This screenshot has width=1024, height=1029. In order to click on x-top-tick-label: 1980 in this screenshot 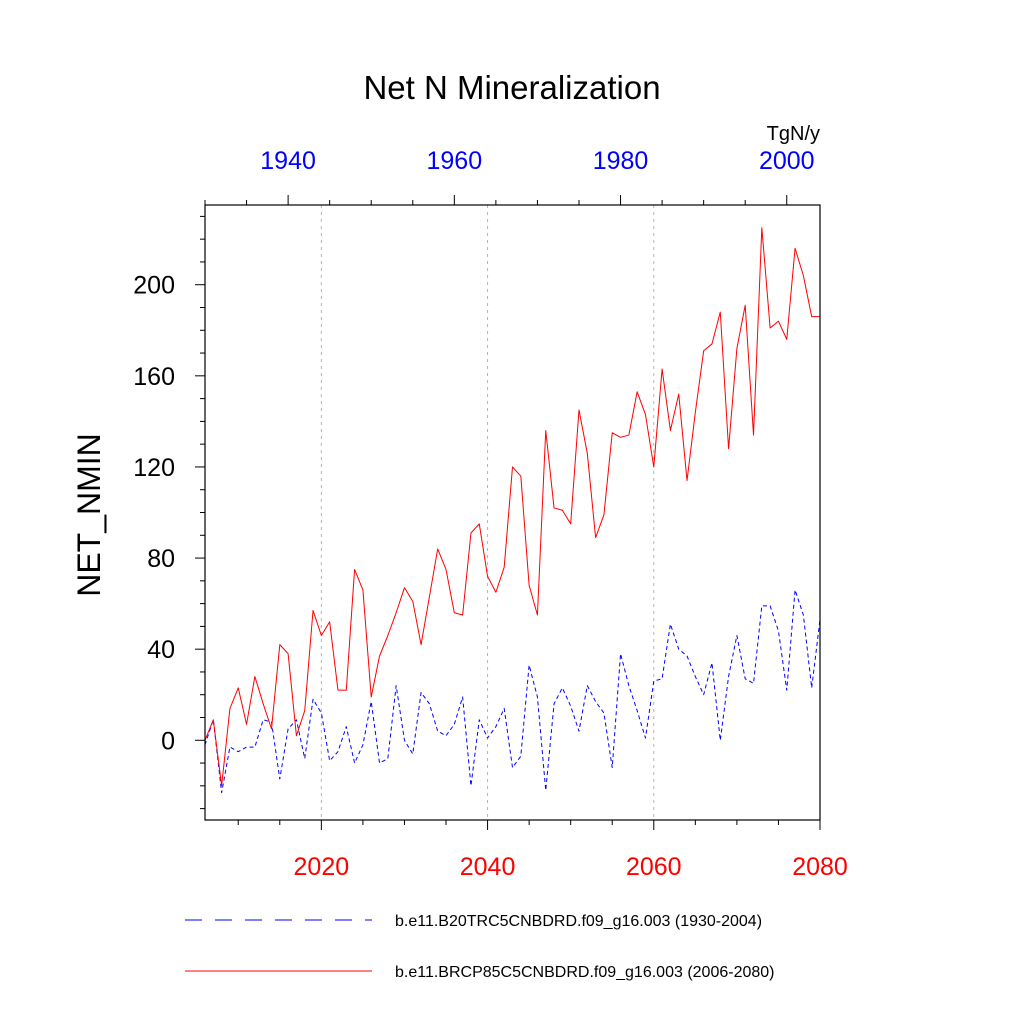, I will do `click(621, 161)`.